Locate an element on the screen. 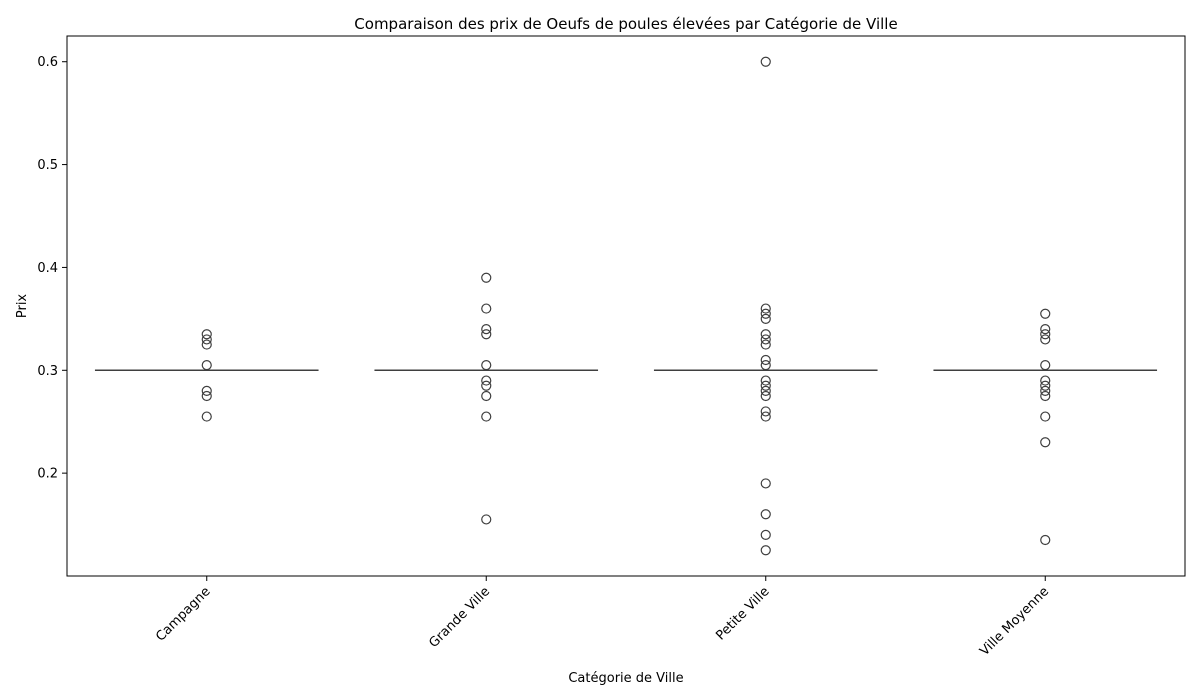 Image resolution: width=1200 pixels, height=700 pixels. y-axis-label: Prix is located at coordinates (22, 306).